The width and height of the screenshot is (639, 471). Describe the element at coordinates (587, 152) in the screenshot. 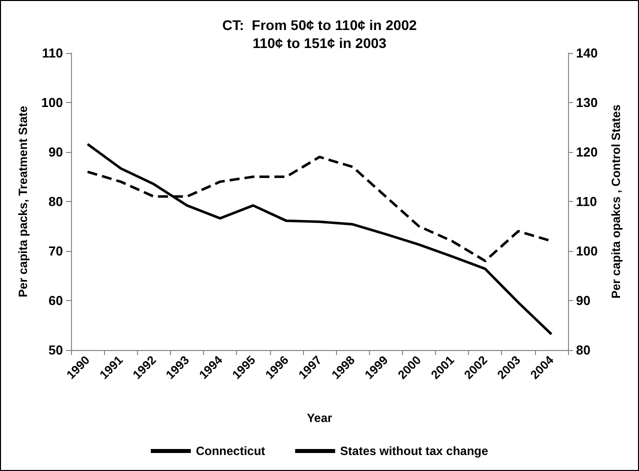

I see `y2-tick-label: 120` at that location.